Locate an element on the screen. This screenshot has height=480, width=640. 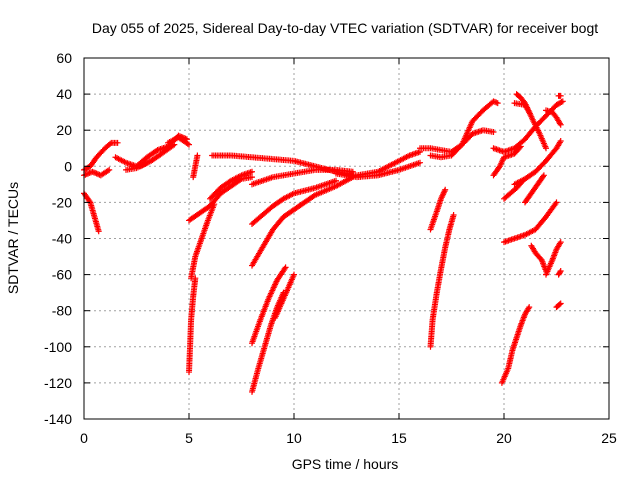
y-tick-label: -60 is located at coordinates (62, 275).